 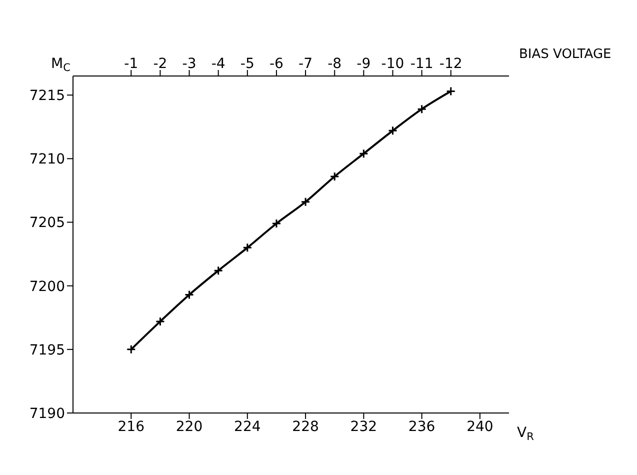 What do you see at coordinates (247, 426) in the screenshot?
I see `x-tick-label: 224` at bounding box center [247, 426].